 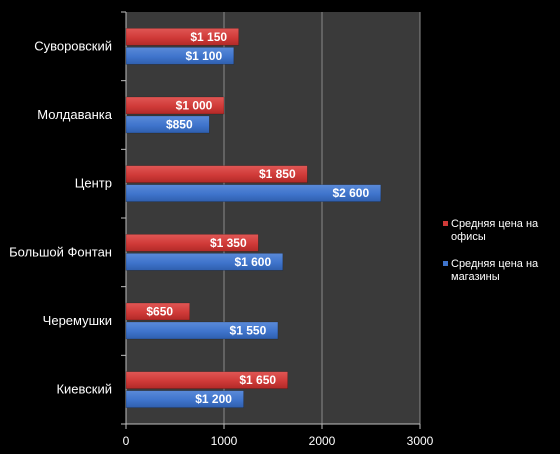 What do you see at coordinates (84, 389) in the screenshot?
I see `category-label: Киевский` at bounding box center [84, 389].